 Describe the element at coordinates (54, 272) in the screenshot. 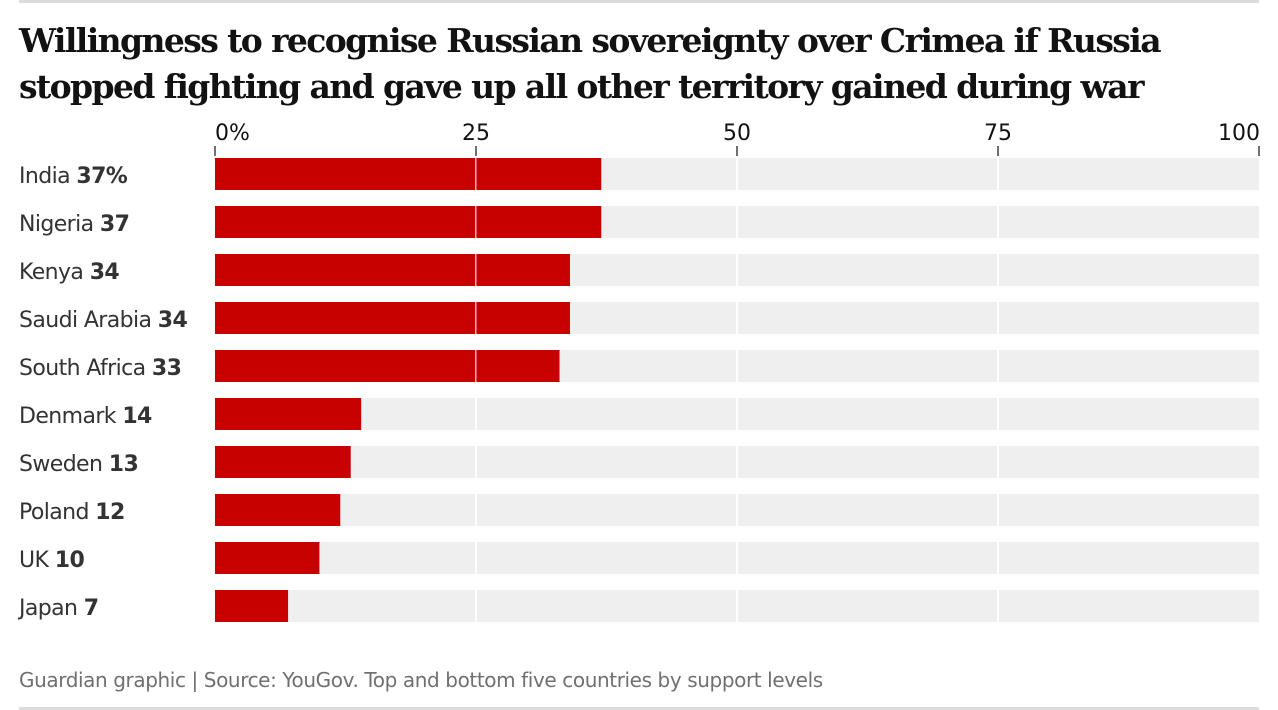

I see `category-name: Kenya` at that location.